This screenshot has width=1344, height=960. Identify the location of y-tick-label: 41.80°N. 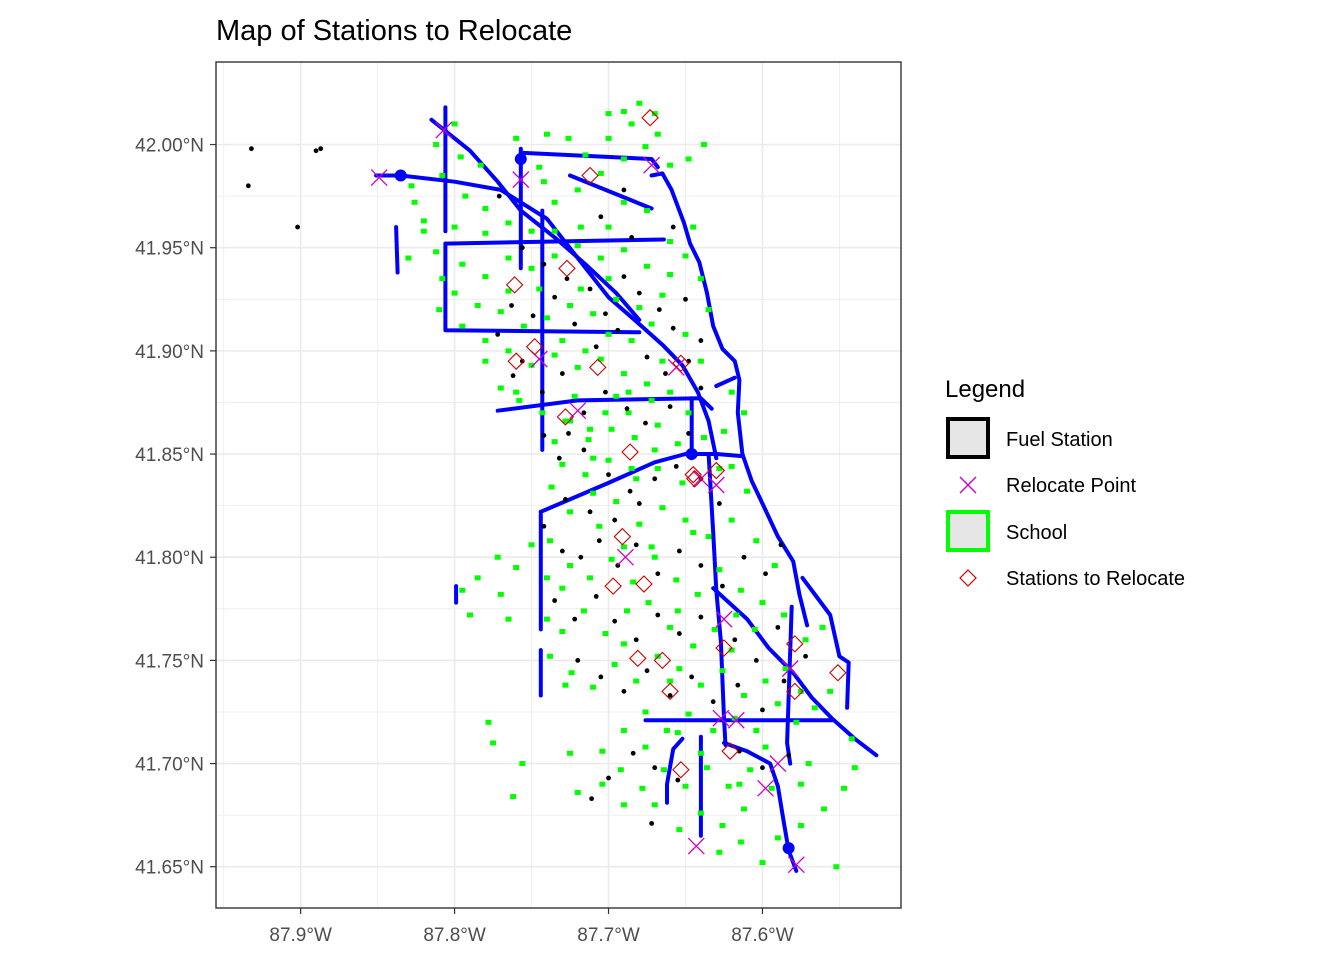
(169, 558).